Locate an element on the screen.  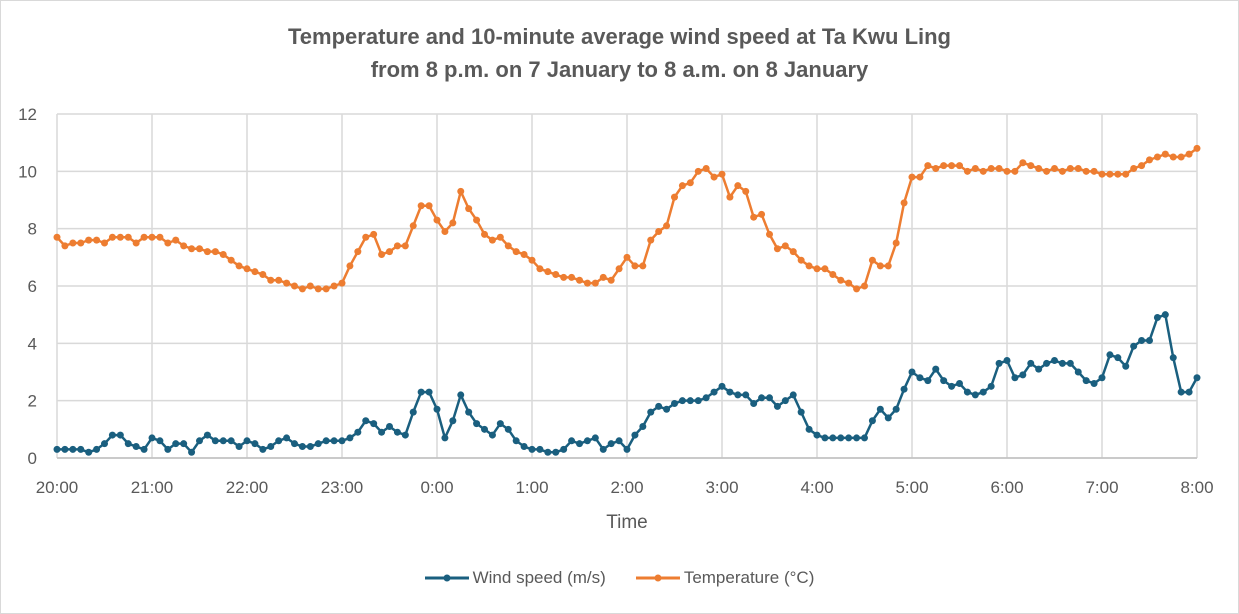
x-tick-label: 22:00 is located at coordinates (247, 487).